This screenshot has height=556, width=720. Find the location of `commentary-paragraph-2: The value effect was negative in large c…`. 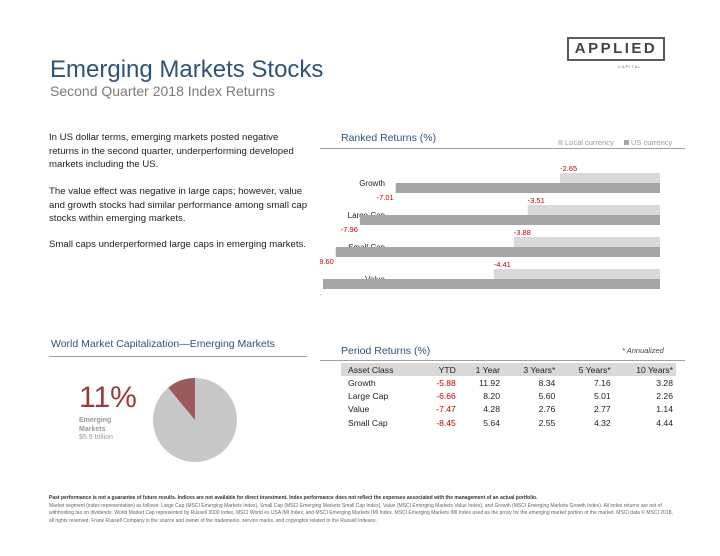

commentary-paragraph-2: The value effect was negative in large c… is located at coordinates (178, 205).